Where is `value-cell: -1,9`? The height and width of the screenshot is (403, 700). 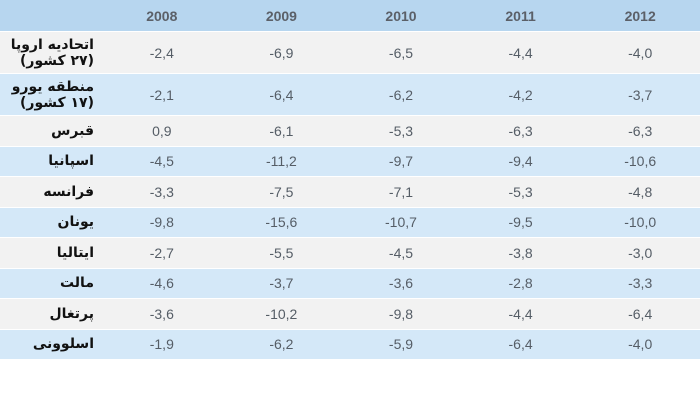
value-cell: -1,9 is located at coordinates (161, 344).